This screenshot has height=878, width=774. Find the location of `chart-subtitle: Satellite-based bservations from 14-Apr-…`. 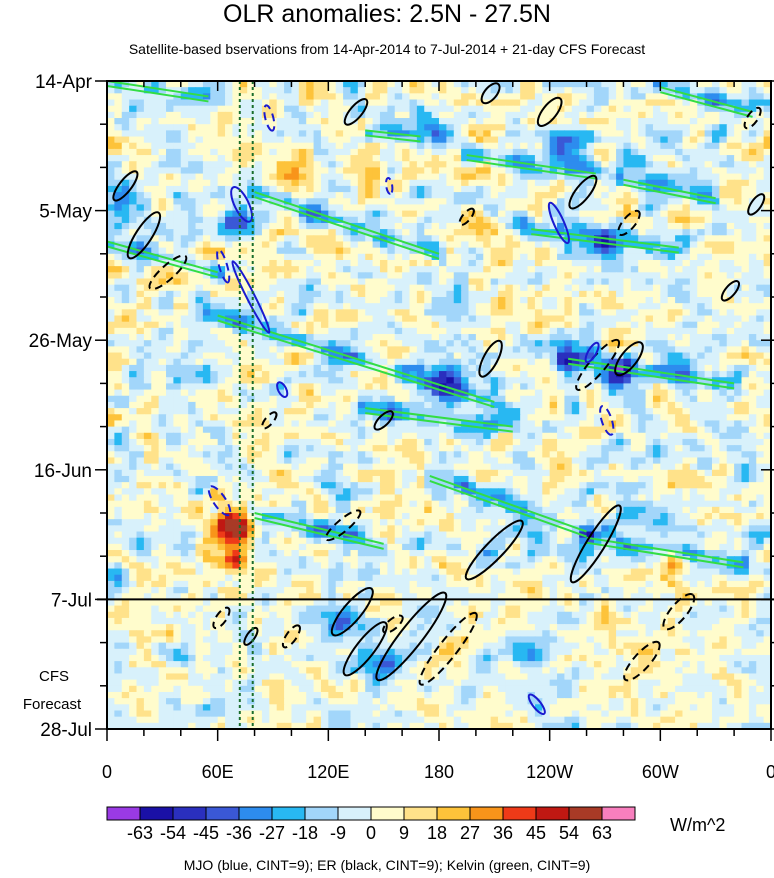

chart-subtitle: Satellite-based bservations from 14-Apr-… is located at coordinates (387, 49).